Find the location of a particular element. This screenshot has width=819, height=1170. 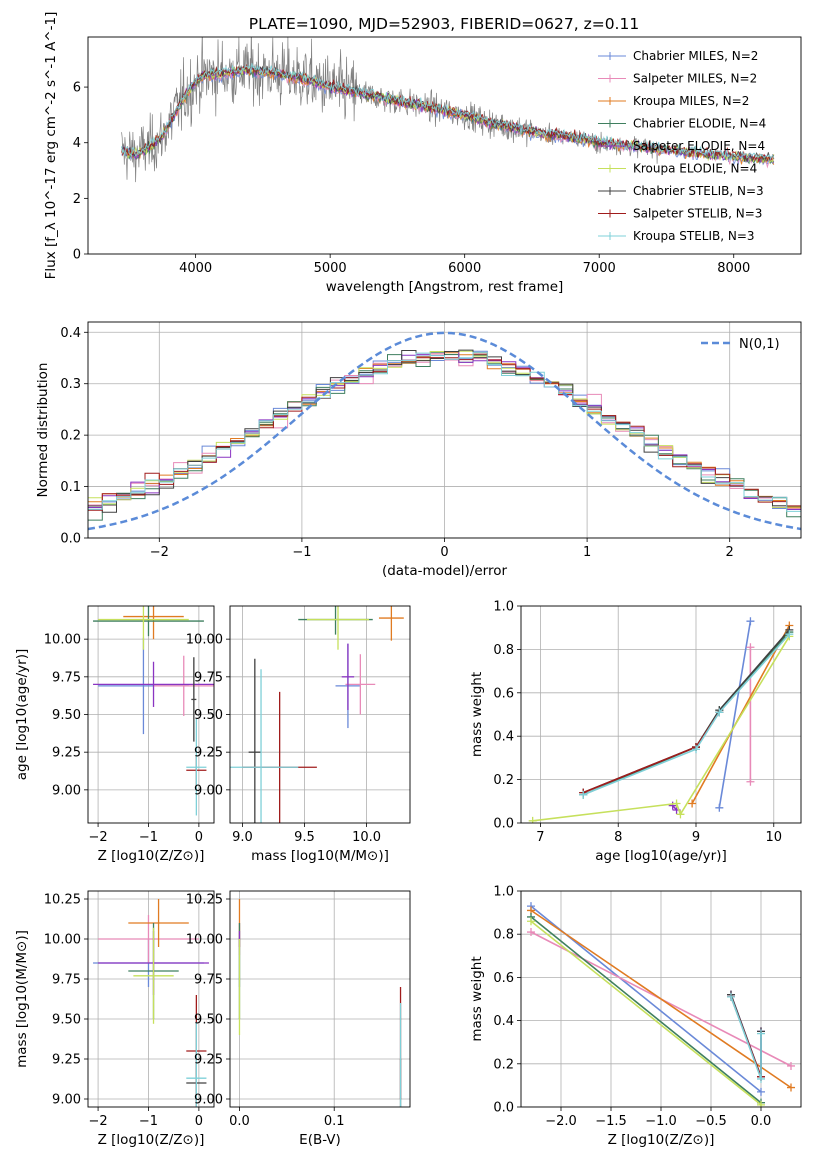

mass_vs_Z-xtick-label: 0 is located at coordinates (199, 1121).